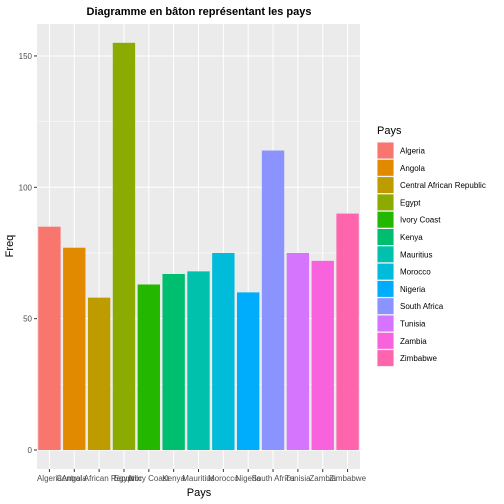  What do you see at coordinates (412, 151) in the screenshot?
I see `legend-label: Algeria` at bounding box center [412, 151].